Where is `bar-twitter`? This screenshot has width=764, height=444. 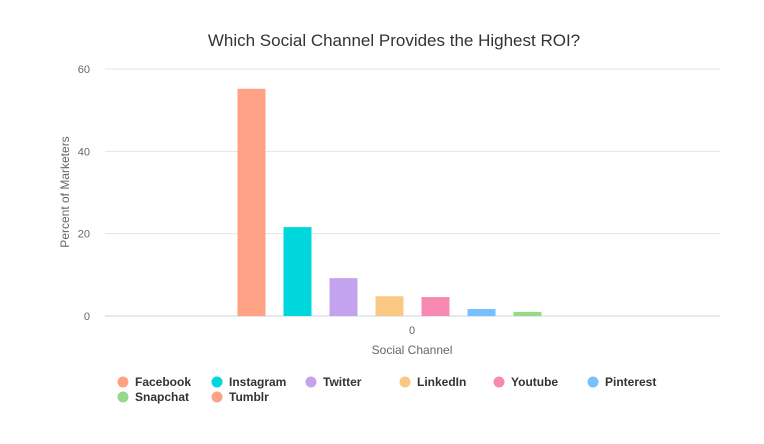
bar-twitter is located at coordinates (343, 297).